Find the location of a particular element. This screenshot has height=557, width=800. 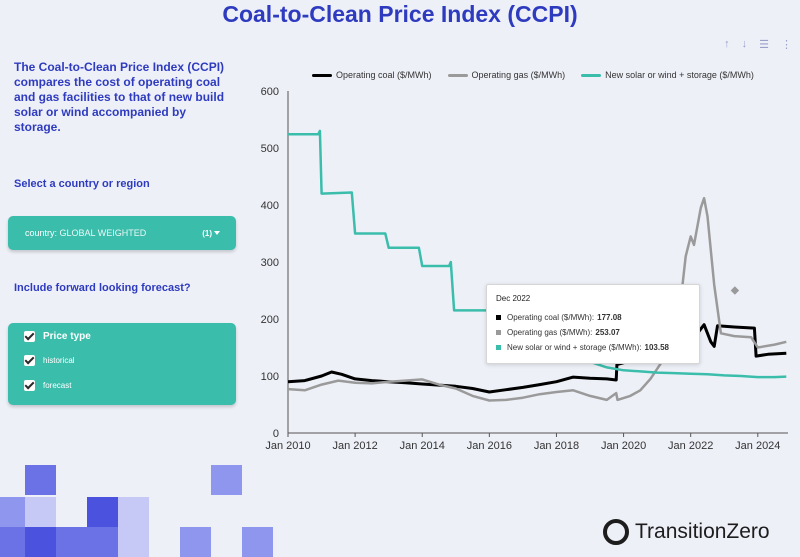

tooltip-row-gas: Operating gas ($/MWh): 253.07 is located at coordinates (558, 332).